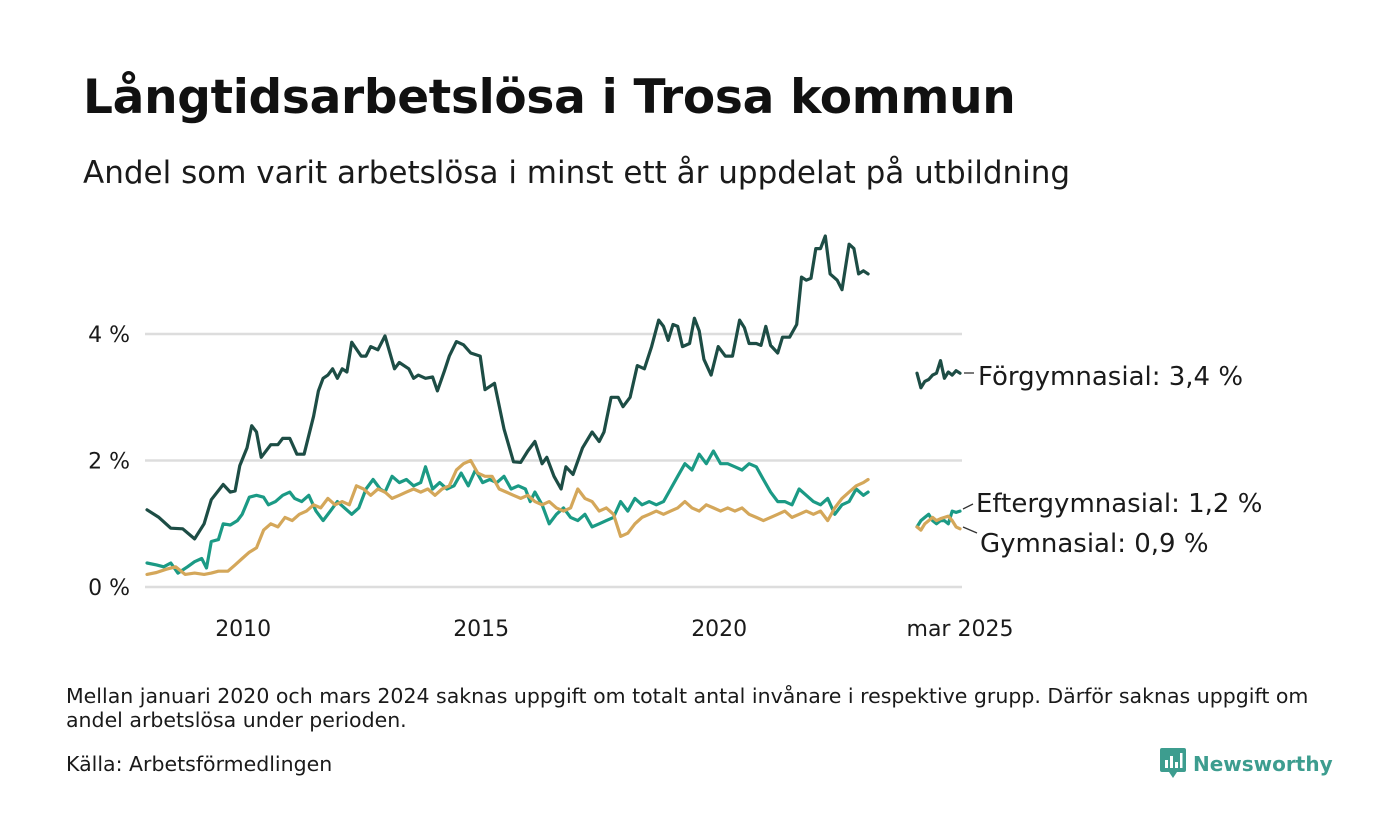 This screenshot has height=840, width=1400. What do you see at coordinates (109, 588) in the screenshot?
I see `y-tick-label: 0 %` at bounding box center [109, 588].